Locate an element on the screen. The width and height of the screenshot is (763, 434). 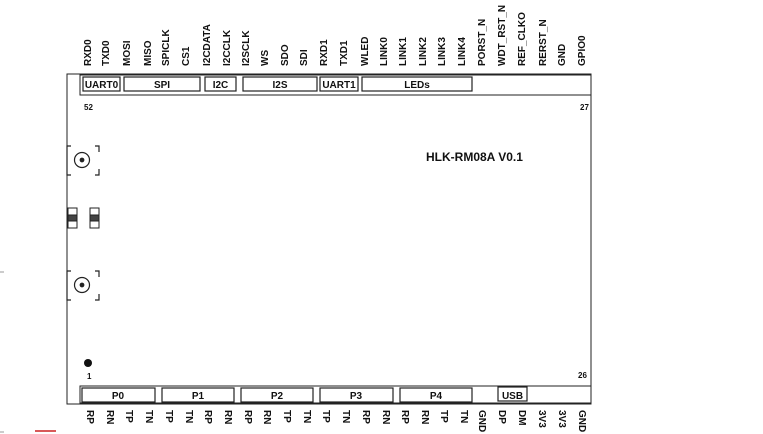
top-pin-label: SDO is located at coordinates (285, 55).